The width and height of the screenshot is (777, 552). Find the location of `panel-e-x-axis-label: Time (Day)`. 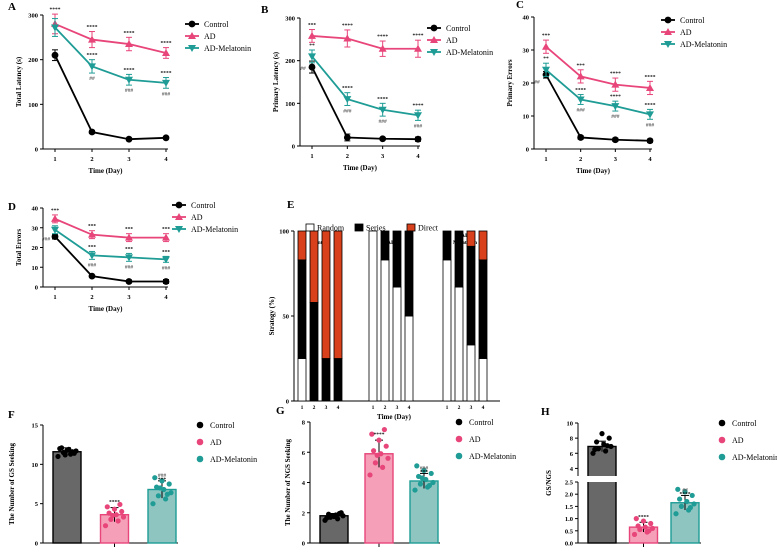

panel-e-x-axis-label: Time (Day) is located at coordinates (394, 417).